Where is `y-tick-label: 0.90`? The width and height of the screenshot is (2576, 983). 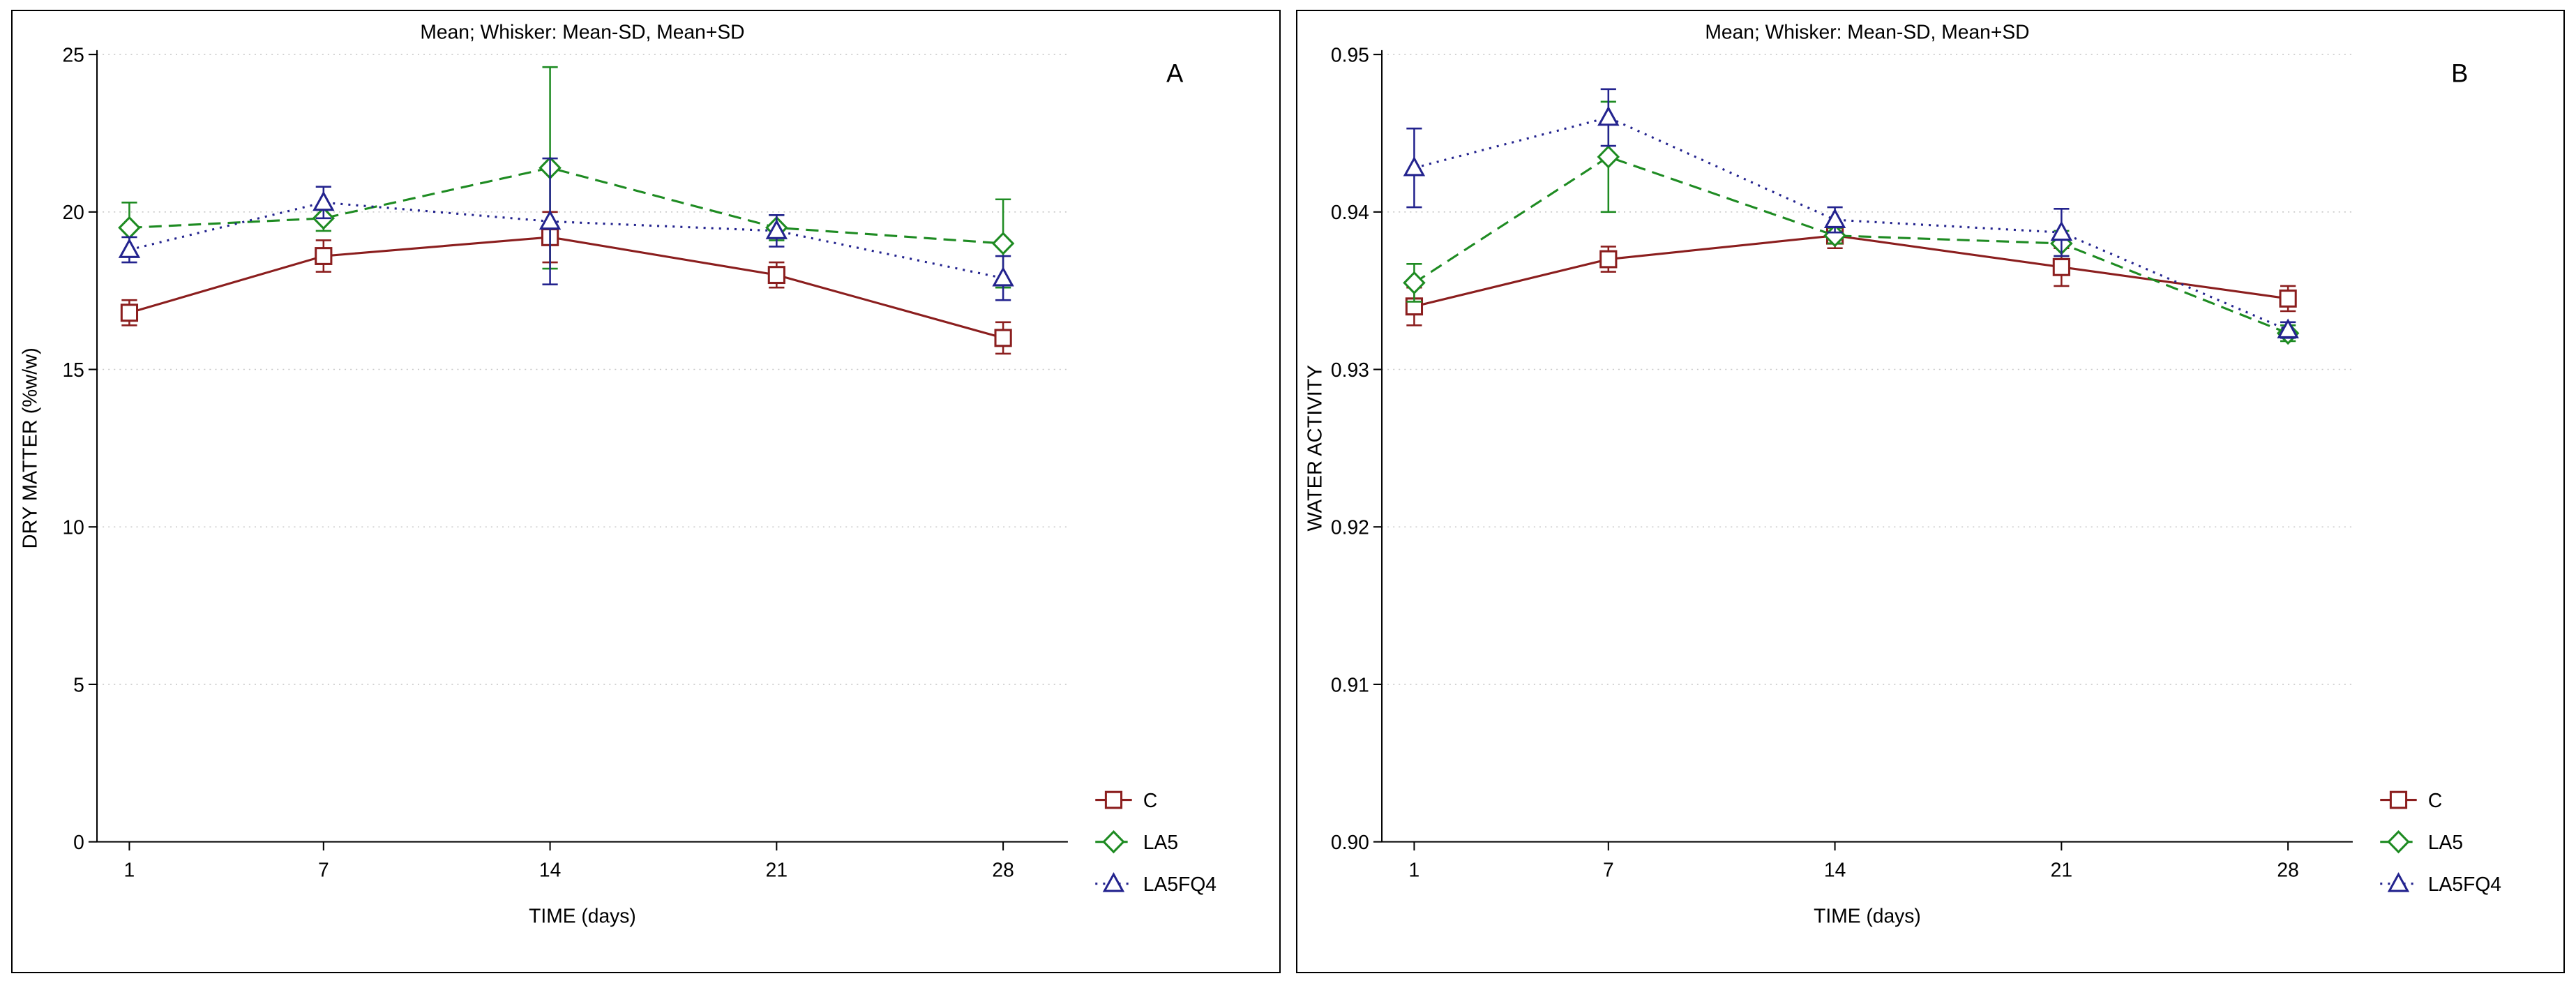 y-tick-label: 0.90 is located at coordinates (1349, 843).